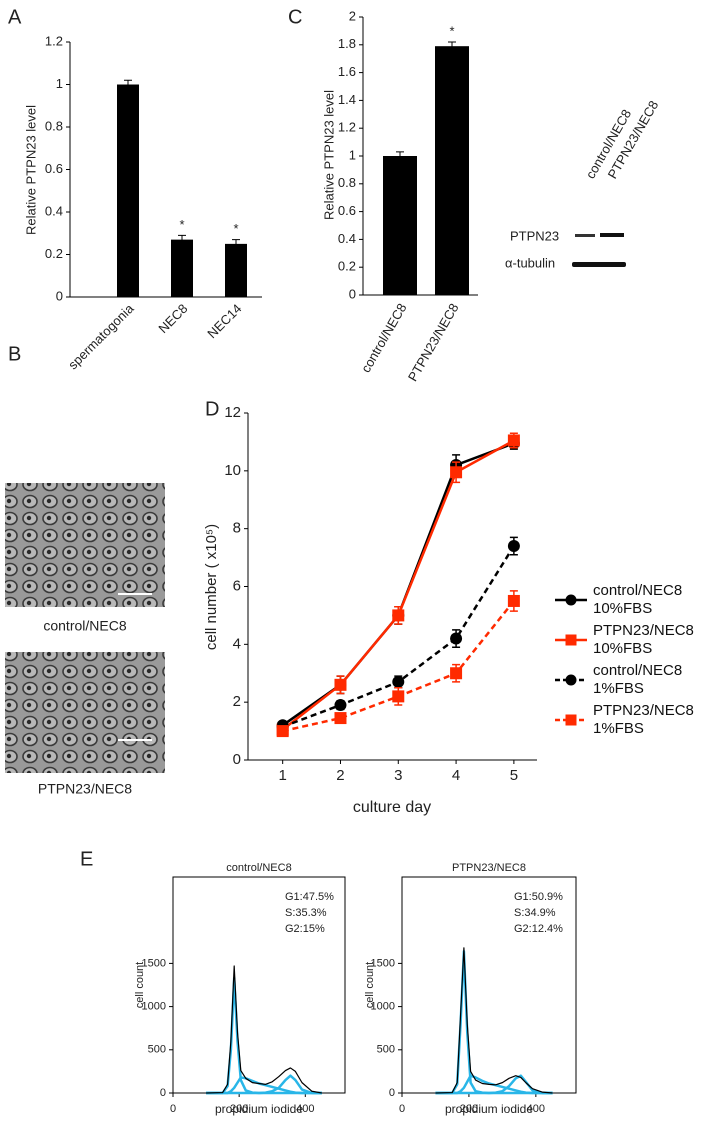 This screenshot has width=706, height=1131. Describe the element at coordinates (643, 719) in the screenshot. I see `legend-label: PTPN23/NEC8 1%FBS` at that location.